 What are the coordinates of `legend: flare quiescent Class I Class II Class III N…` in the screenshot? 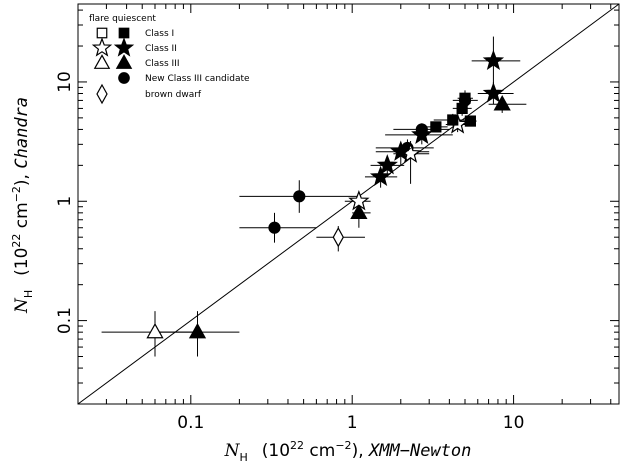 It's located at (169, 59).